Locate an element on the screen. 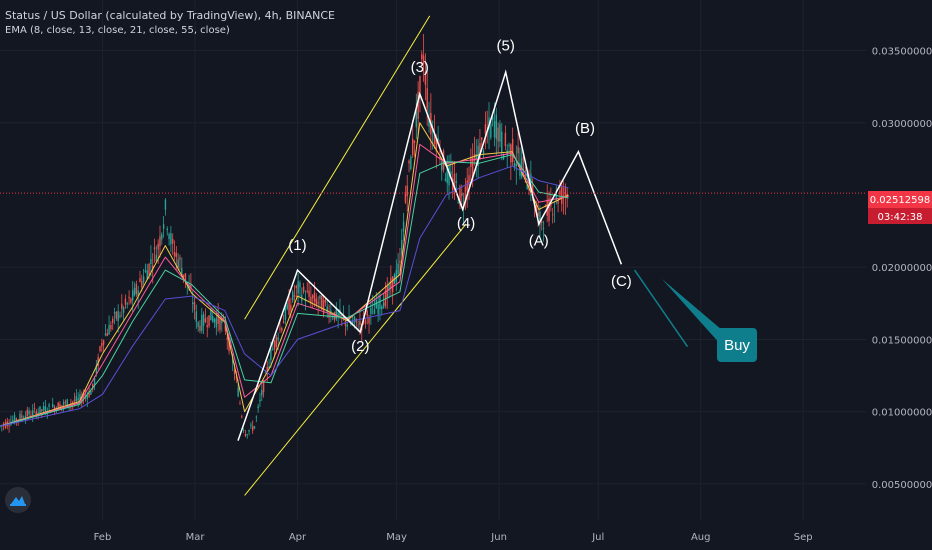 This screenshot has height=550, width=932. wave-label: (C) is located at coordinates (621, 281).